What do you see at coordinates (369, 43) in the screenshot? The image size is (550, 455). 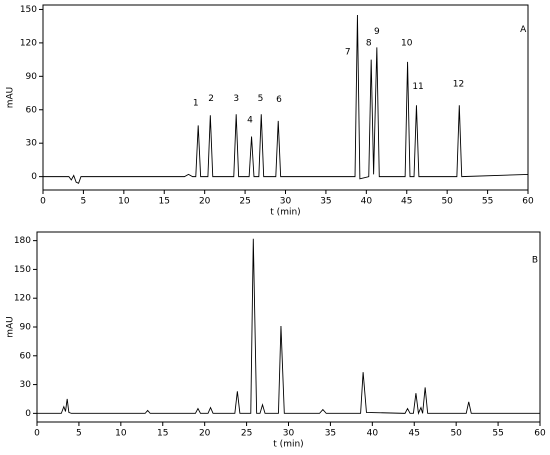 I see `annotation: 8` at bounding box center [369, 43].